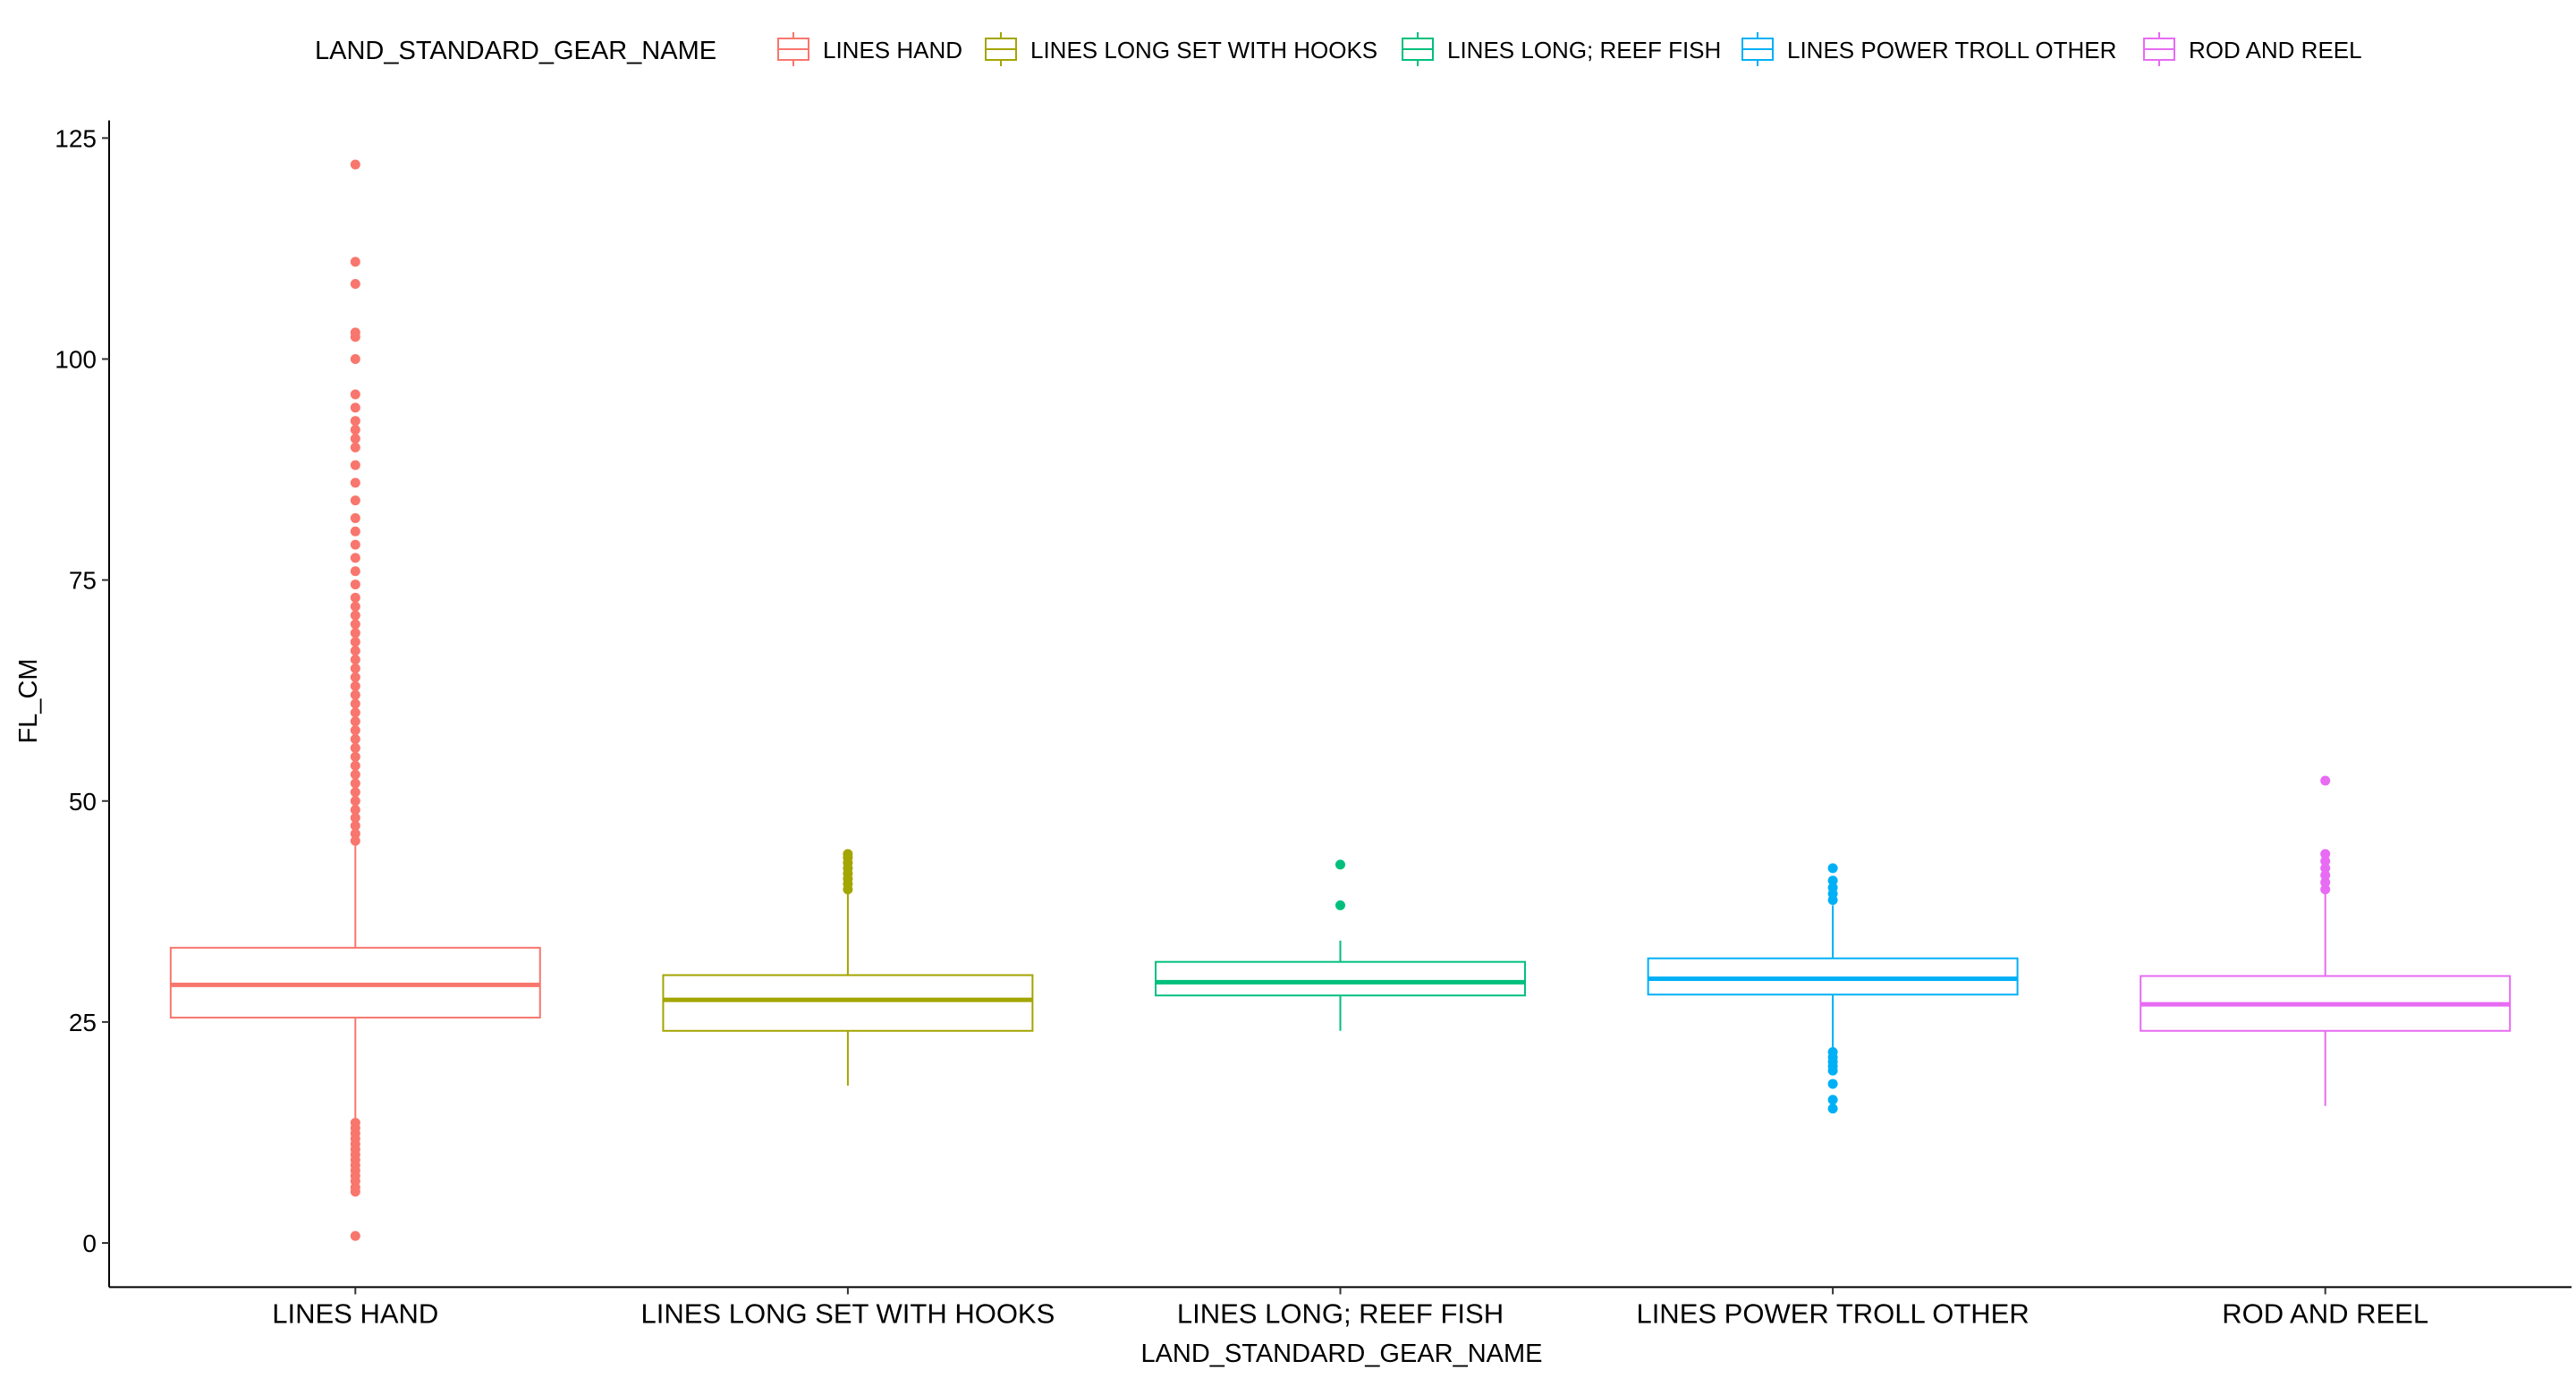 This screenshot has height=1378, width=2576. I want to click on x-tick-label: LINES POWER TROLL OTHER, so click(1832, 1313).